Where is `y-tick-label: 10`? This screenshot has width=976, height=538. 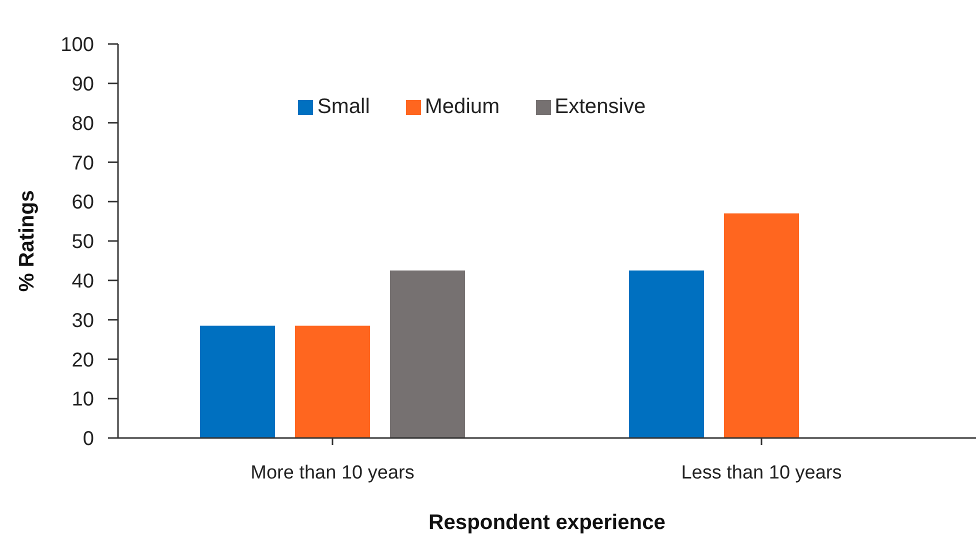 y-tick-label: 10 is located at coordinates (83, 399).